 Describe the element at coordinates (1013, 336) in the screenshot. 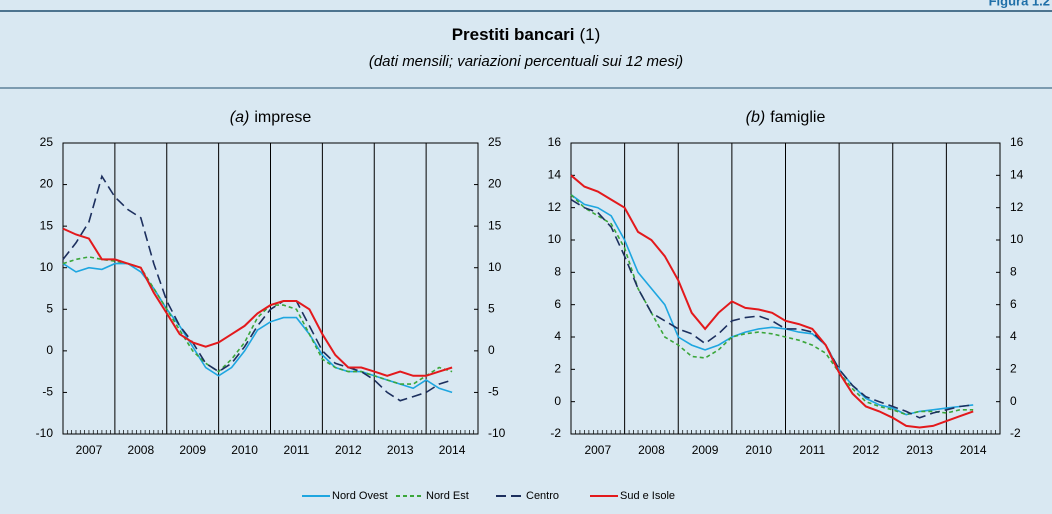

I see `y2-tick-label: 4` at that location.